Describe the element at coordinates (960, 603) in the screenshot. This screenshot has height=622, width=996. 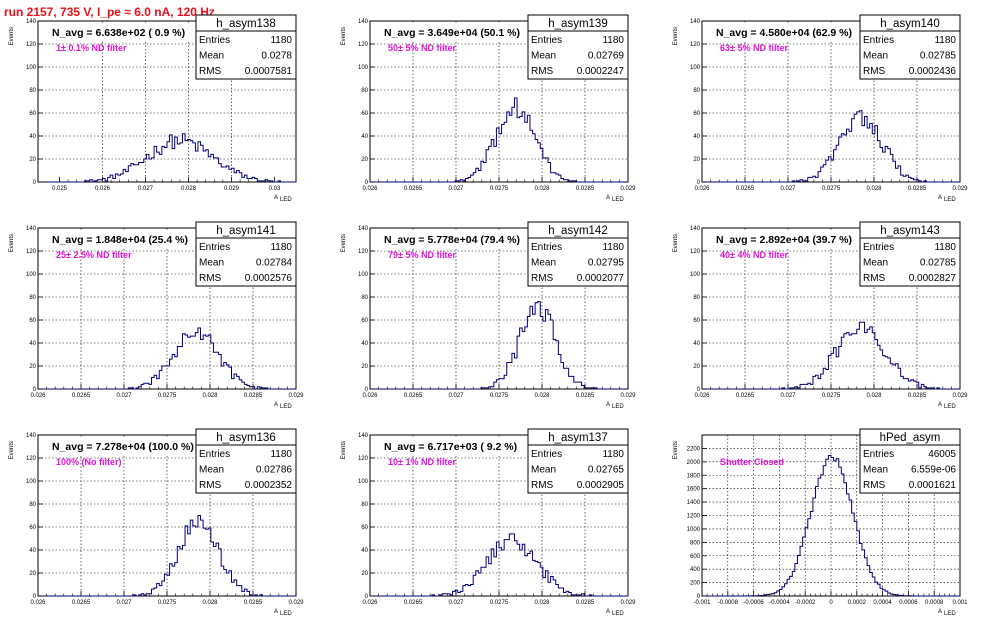
I see `x-tick-label: 0.001` at that location.